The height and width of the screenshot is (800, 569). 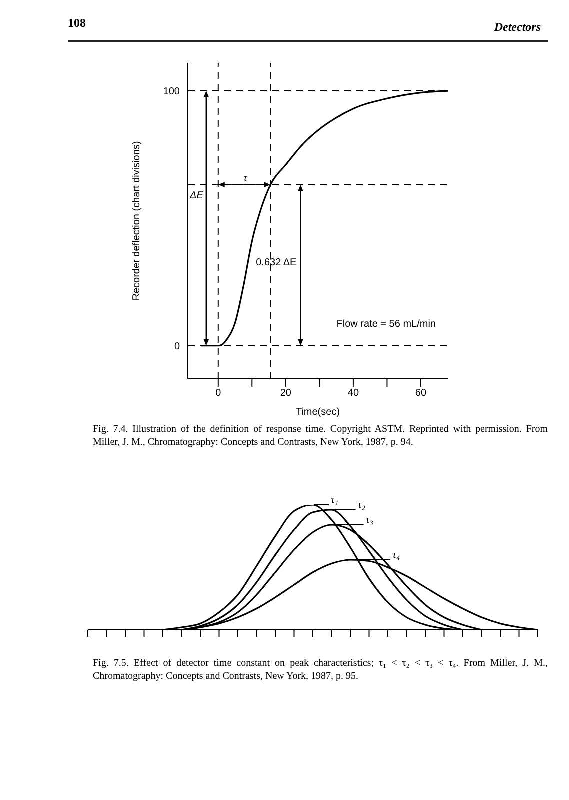 I want to click on x-tick-label: 40, so click(x=354, y=394).